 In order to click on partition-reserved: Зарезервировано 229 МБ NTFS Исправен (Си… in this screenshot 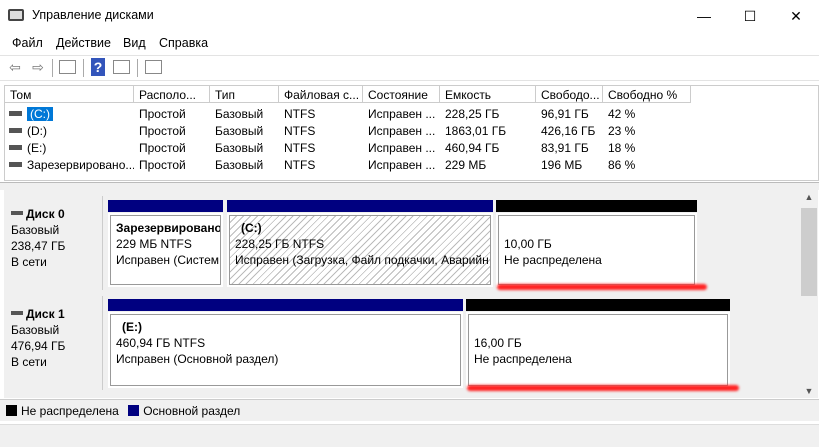, I will do `click(165, 250)`.